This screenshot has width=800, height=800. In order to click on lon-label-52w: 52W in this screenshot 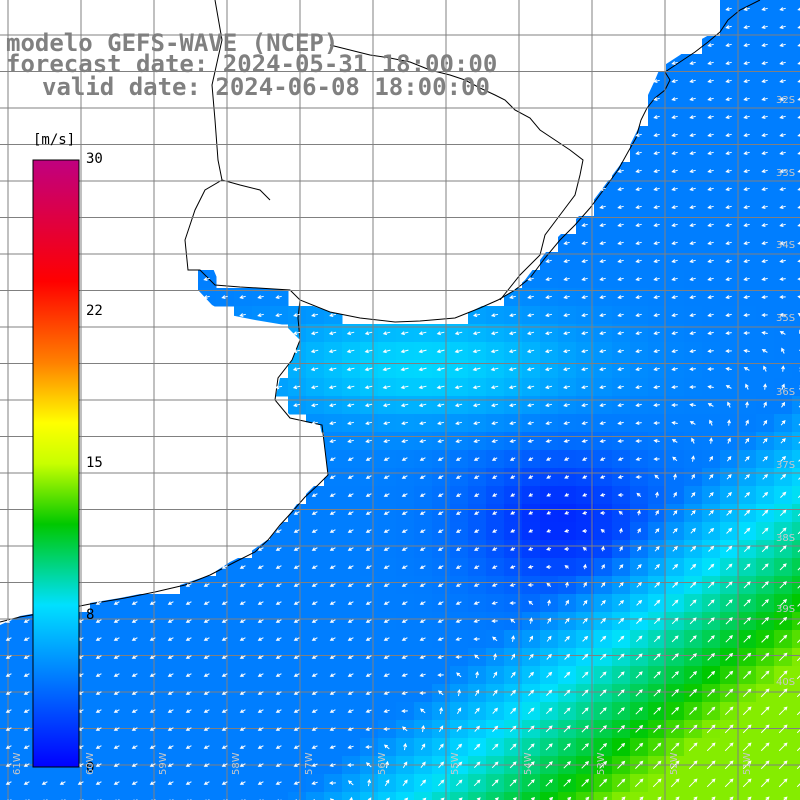, I will do `click(674, 763)`.